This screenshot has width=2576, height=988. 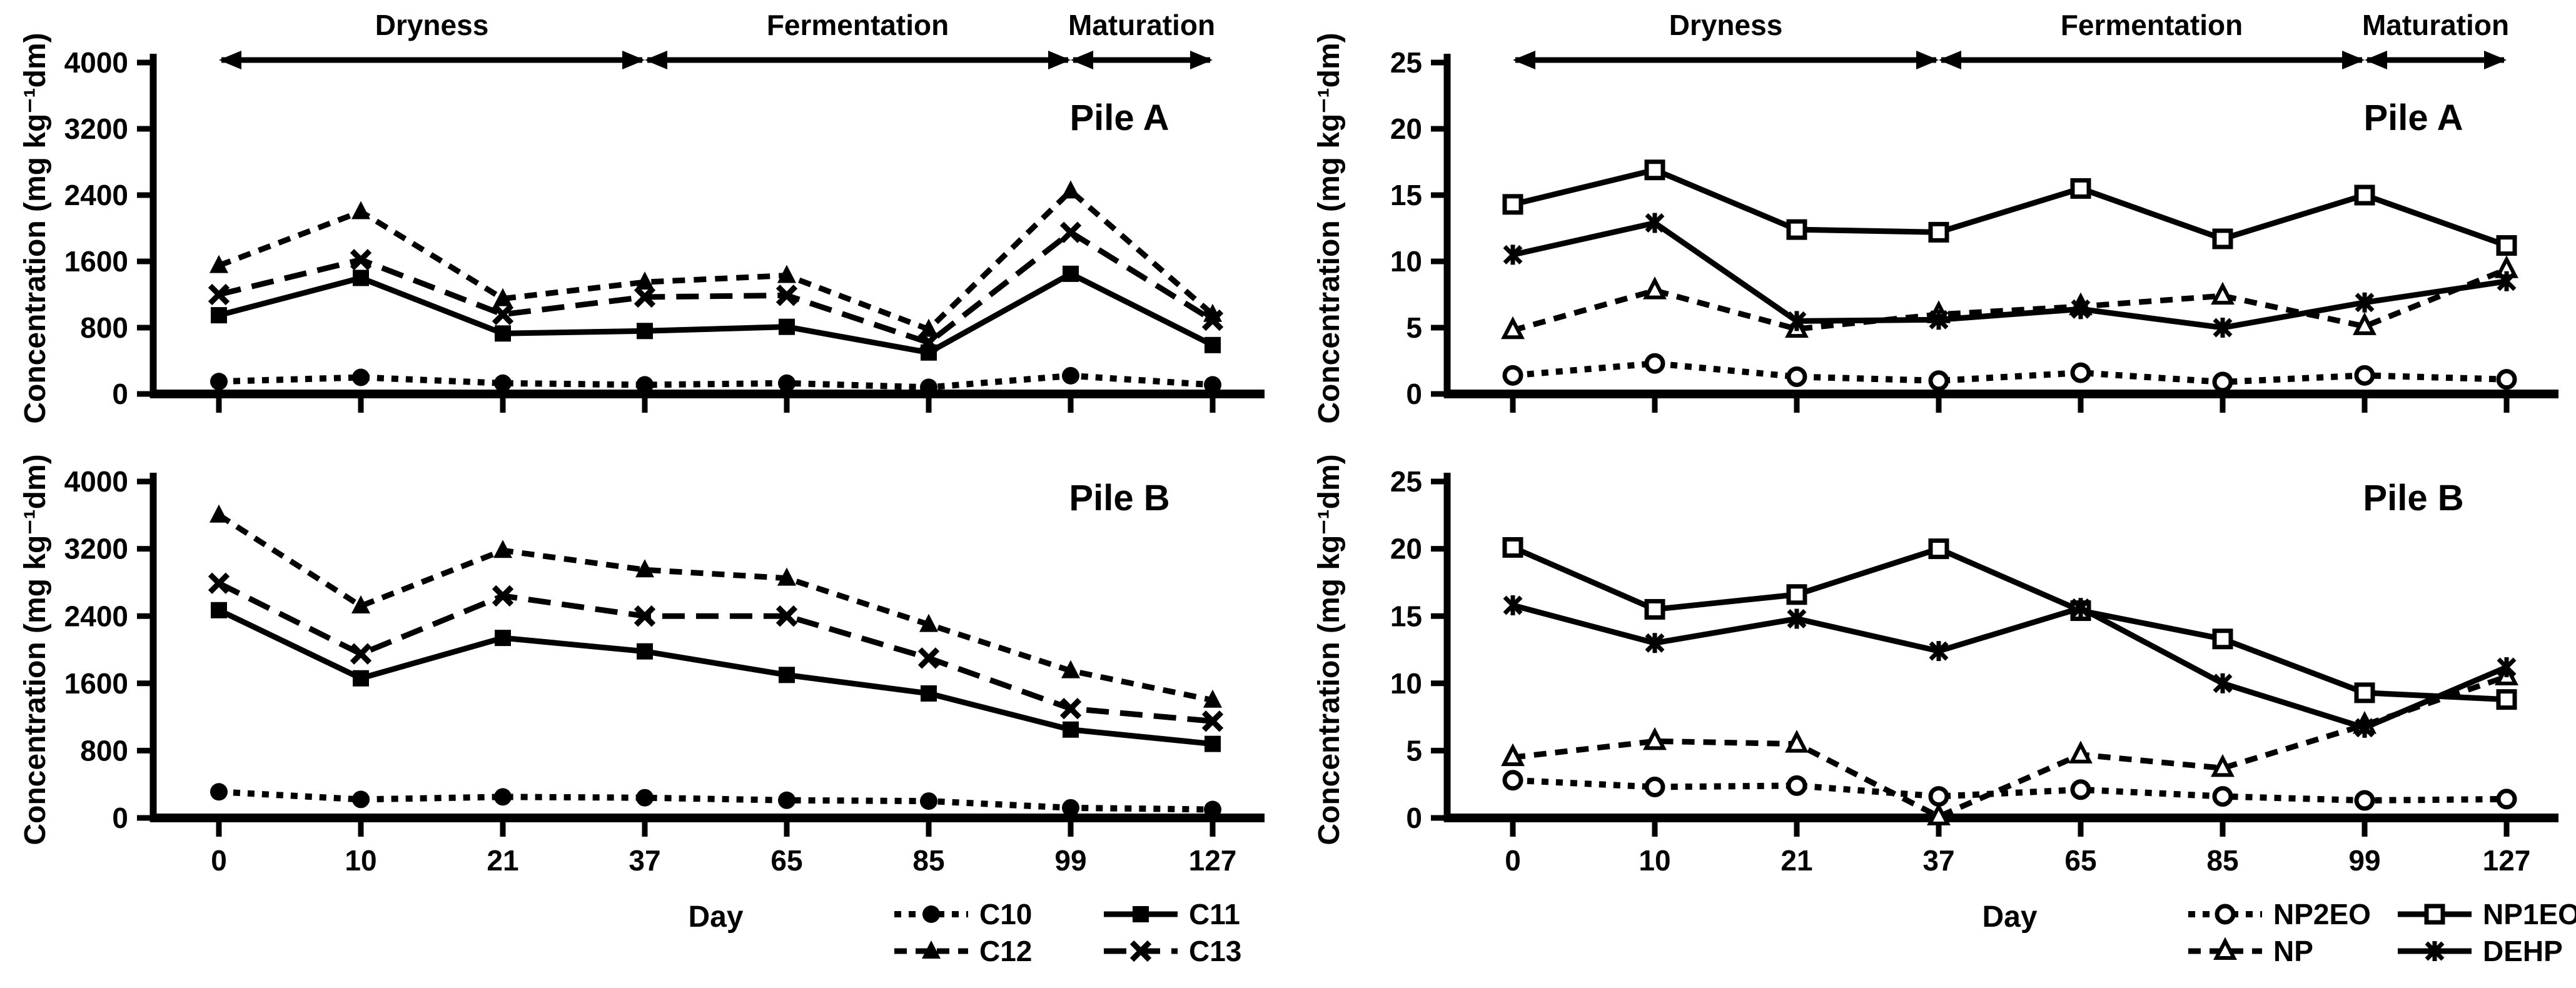 What do you see at coordinates (2435, 39) in the screenshot?
I see `phase-maturation: Maturation` at bounding box center [2435, 39].